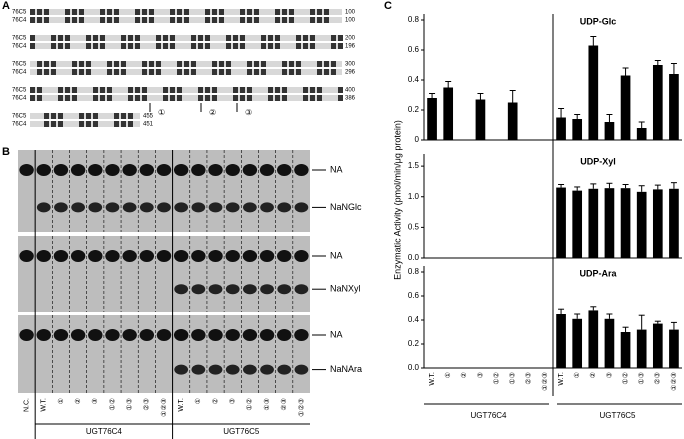  What do you see at coordinates (561, 379) in the screenshot?
I see `x-tick-label: W.T.` at bounding box center [561, 379].